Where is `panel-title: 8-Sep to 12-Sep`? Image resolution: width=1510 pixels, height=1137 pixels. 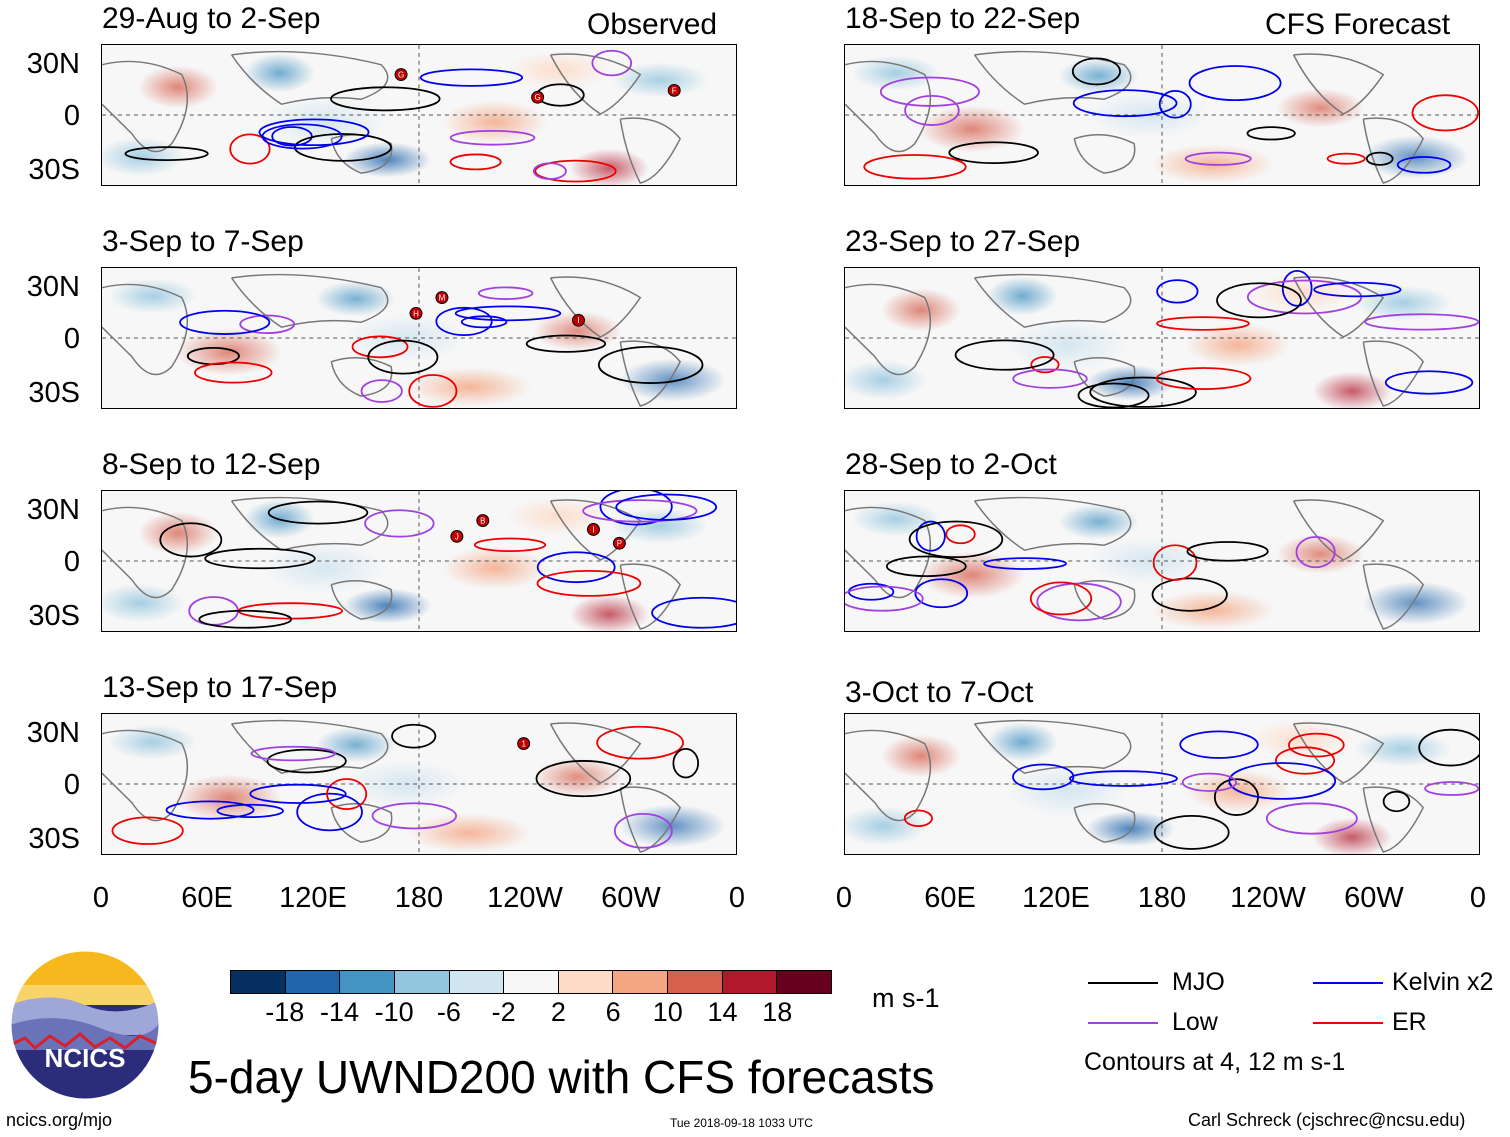 panel-title: 8-Sep to 12-Sep is located at coordinates (211, 464).